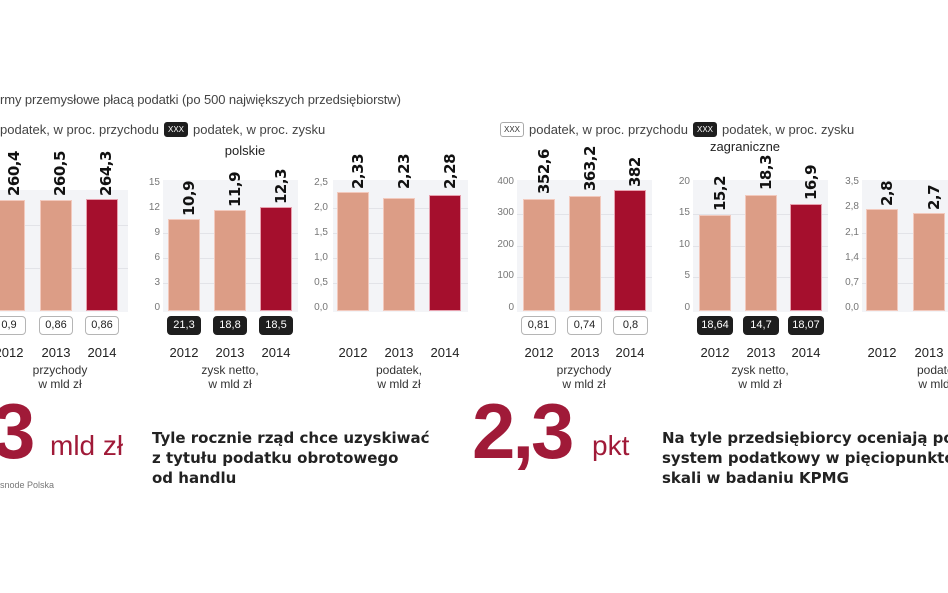  I want to click on legend-swatch-revenue: XXX, so click(512, 129).